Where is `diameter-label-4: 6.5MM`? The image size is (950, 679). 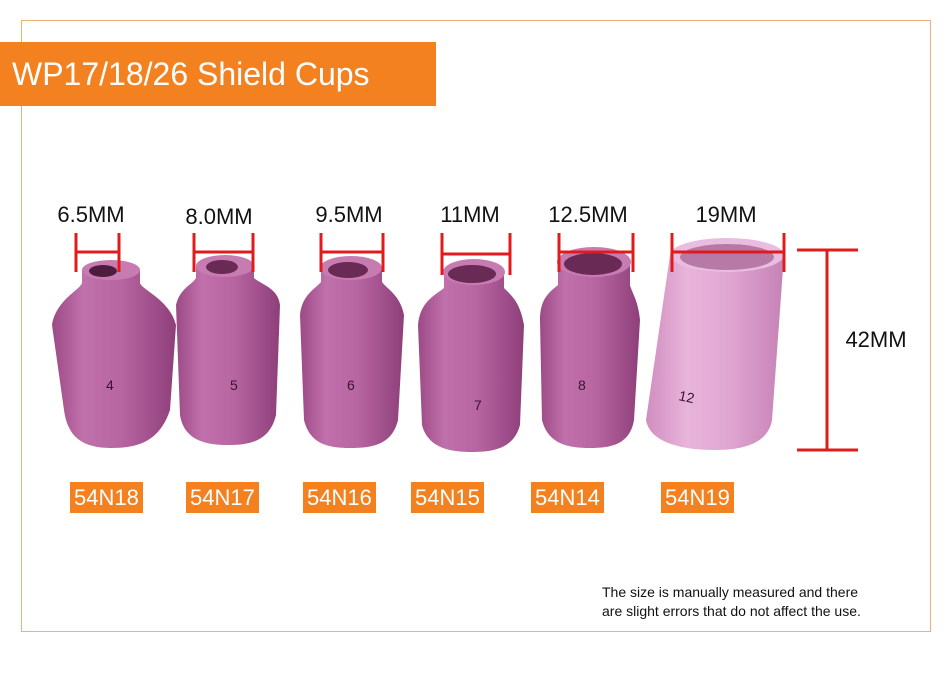 diameter-label-4: 6.5MM is located at coordinates (91, 214).